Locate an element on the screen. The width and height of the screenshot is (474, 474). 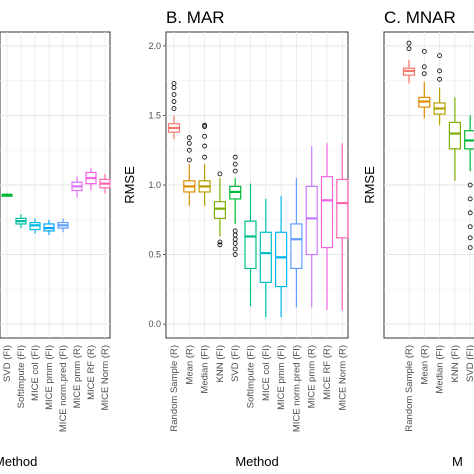
panel-b-y-ticks: 0.0 0.5 1.0 1.5 2.0 is located at coordinates (157, 185).